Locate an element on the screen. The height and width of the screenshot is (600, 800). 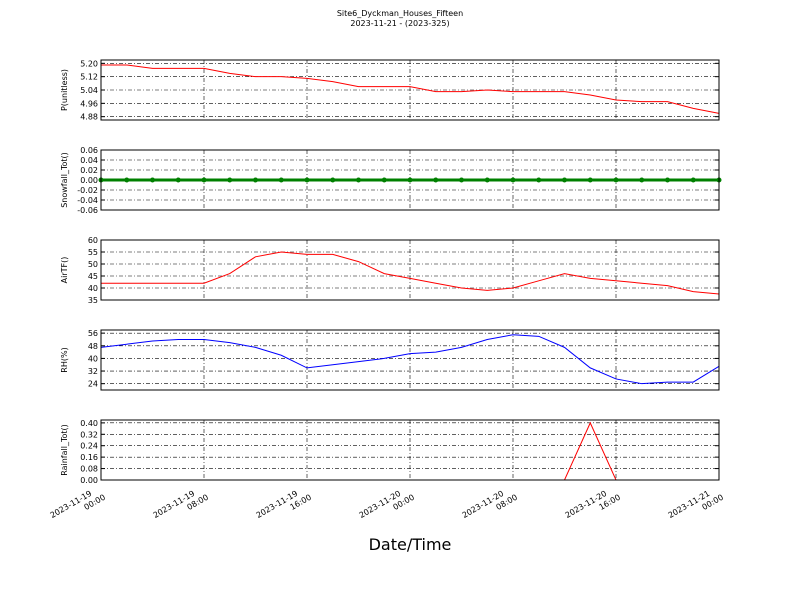
title: Site6_Dyckman_Houses_Fifteen is located at coordinates (400, 13).